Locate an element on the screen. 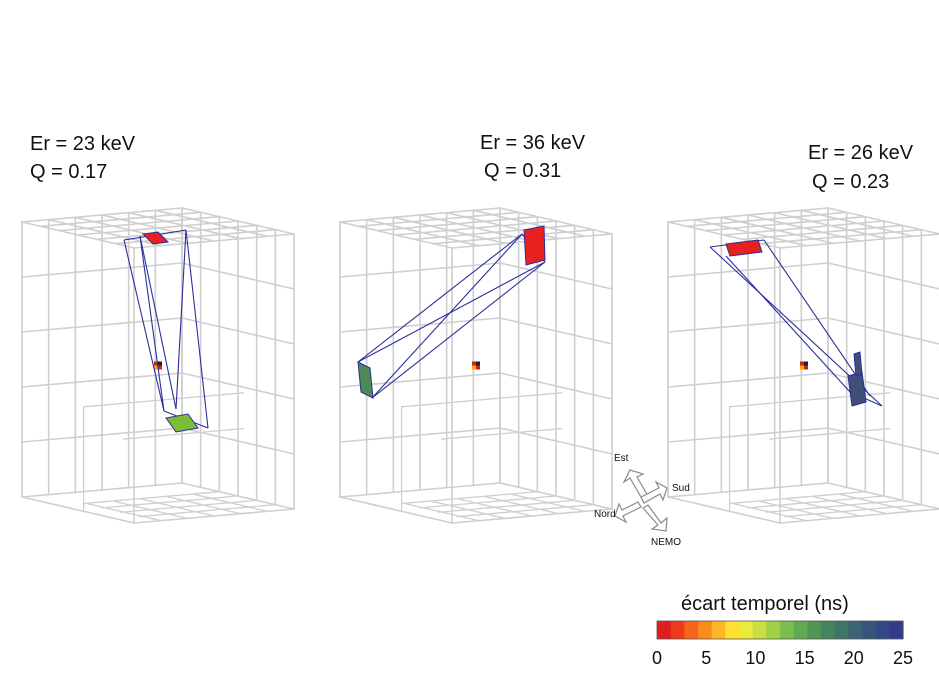  compass: Est Sud Nord NEMO is located at coordinates (642, 500).